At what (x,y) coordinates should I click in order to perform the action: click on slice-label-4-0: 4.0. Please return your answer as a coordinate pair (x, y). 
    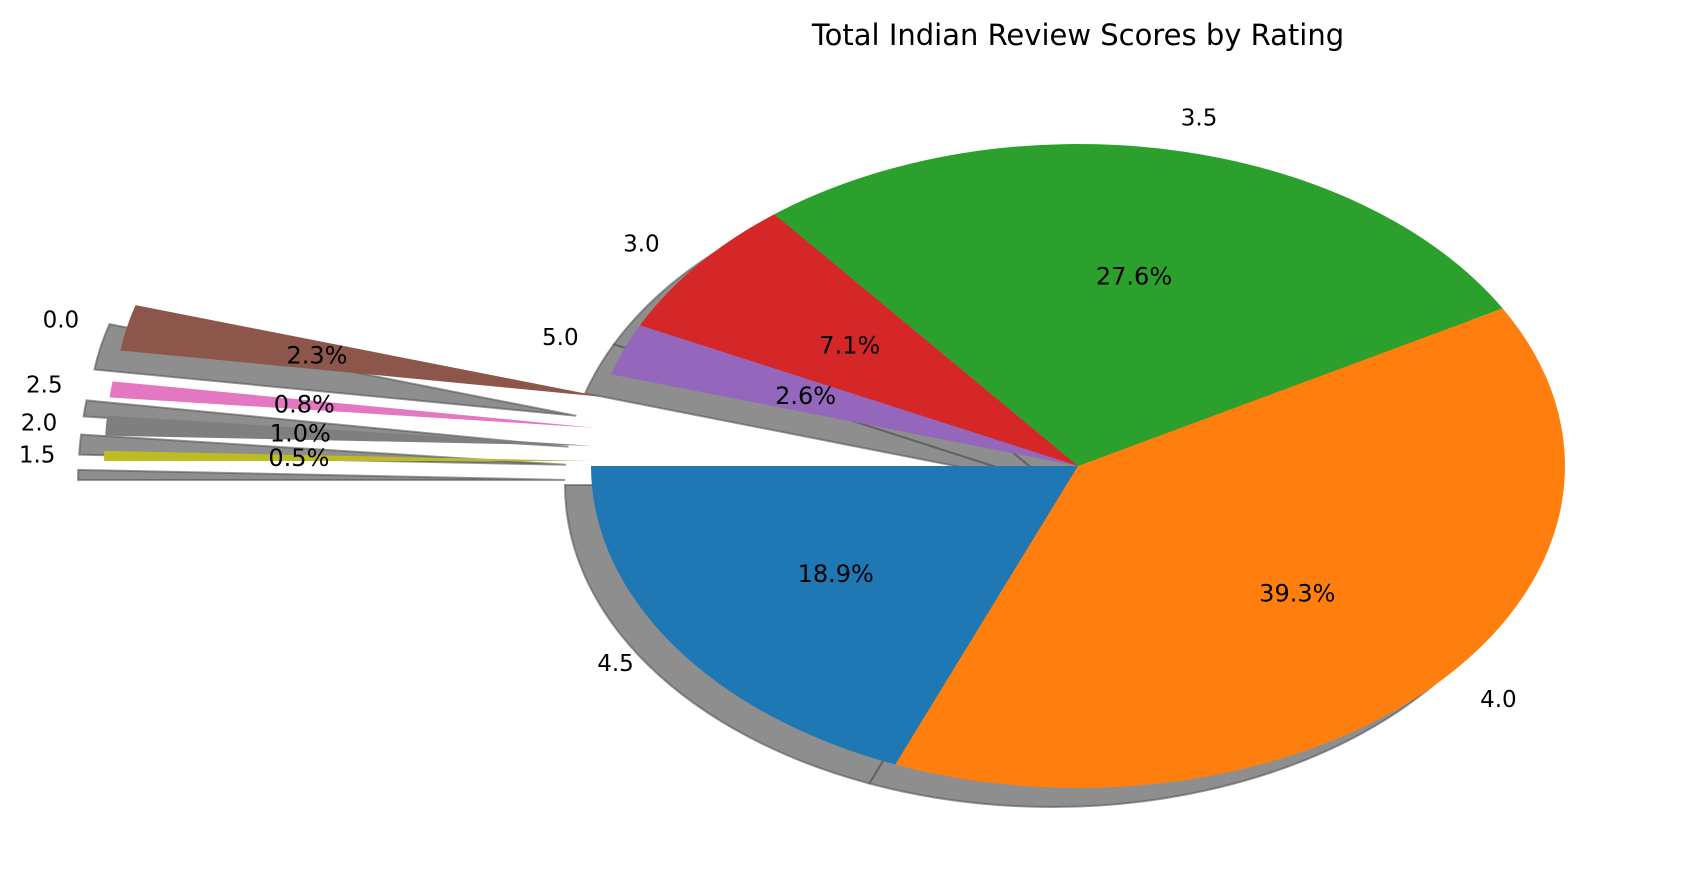
    Looking at the image, I should click on (1498, 700).